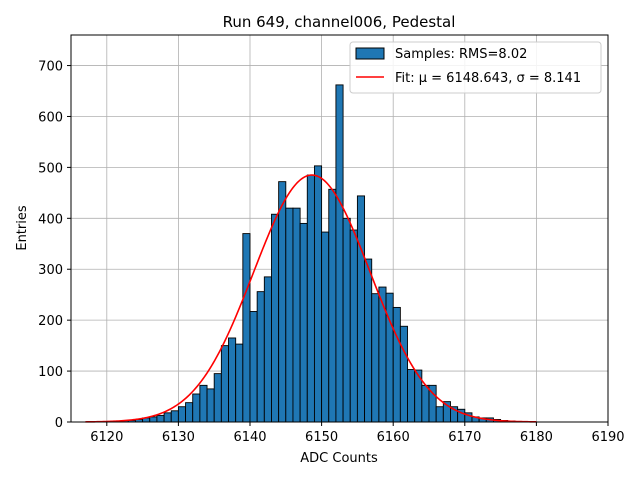 This screenshot has width=640, height=480. I want to click on y-tick-label: 100, so click(50, 372).